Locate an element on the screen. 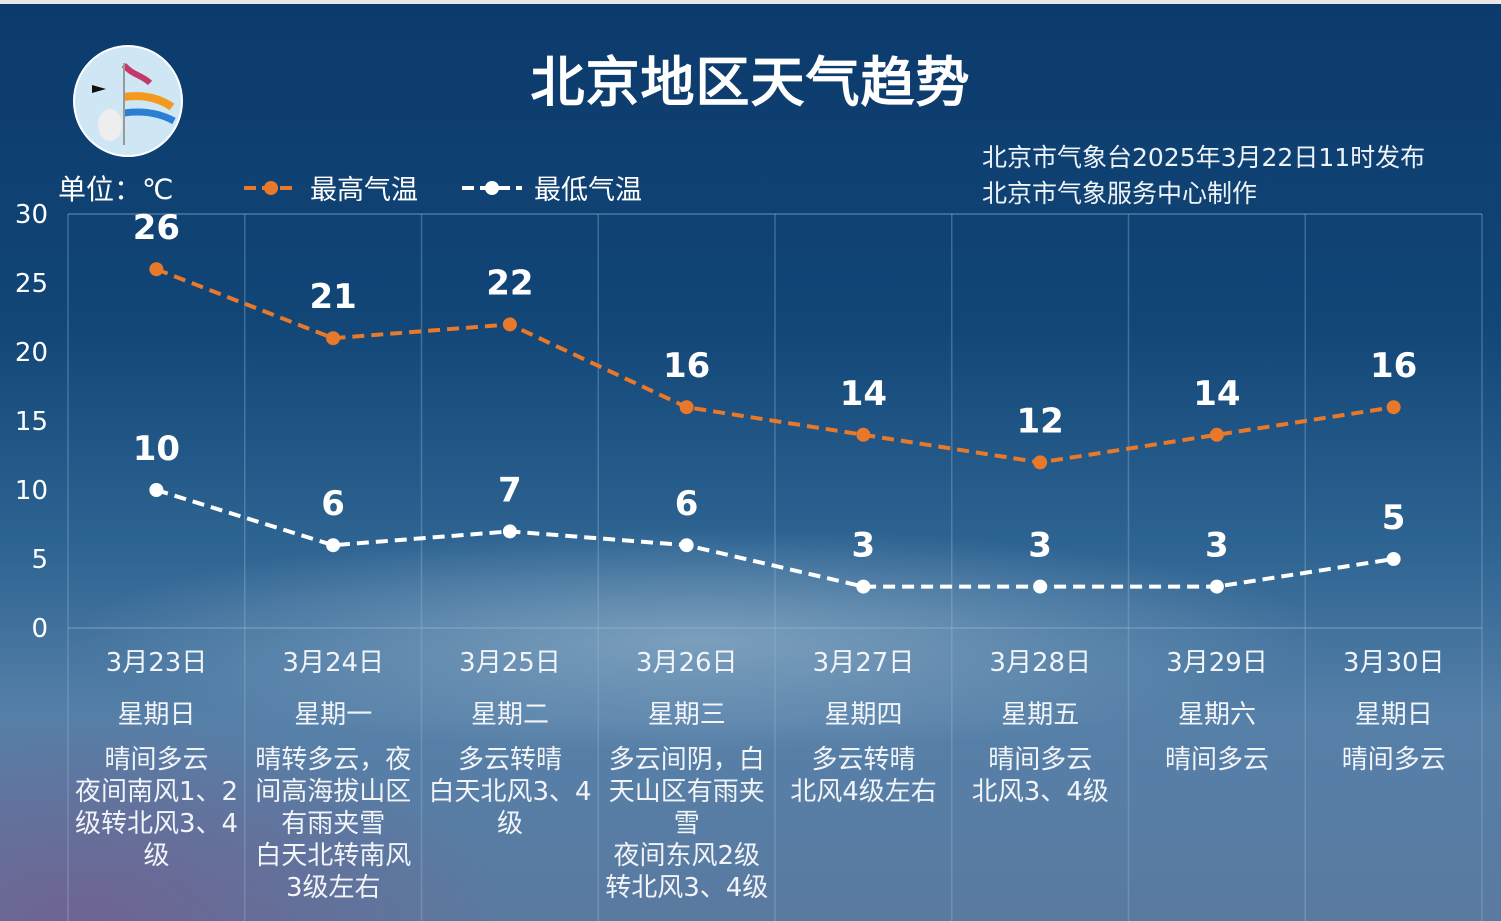 This screenshot has height=921, width=1501. day-date: 3月30日 is located at coordinates (1393, 663).